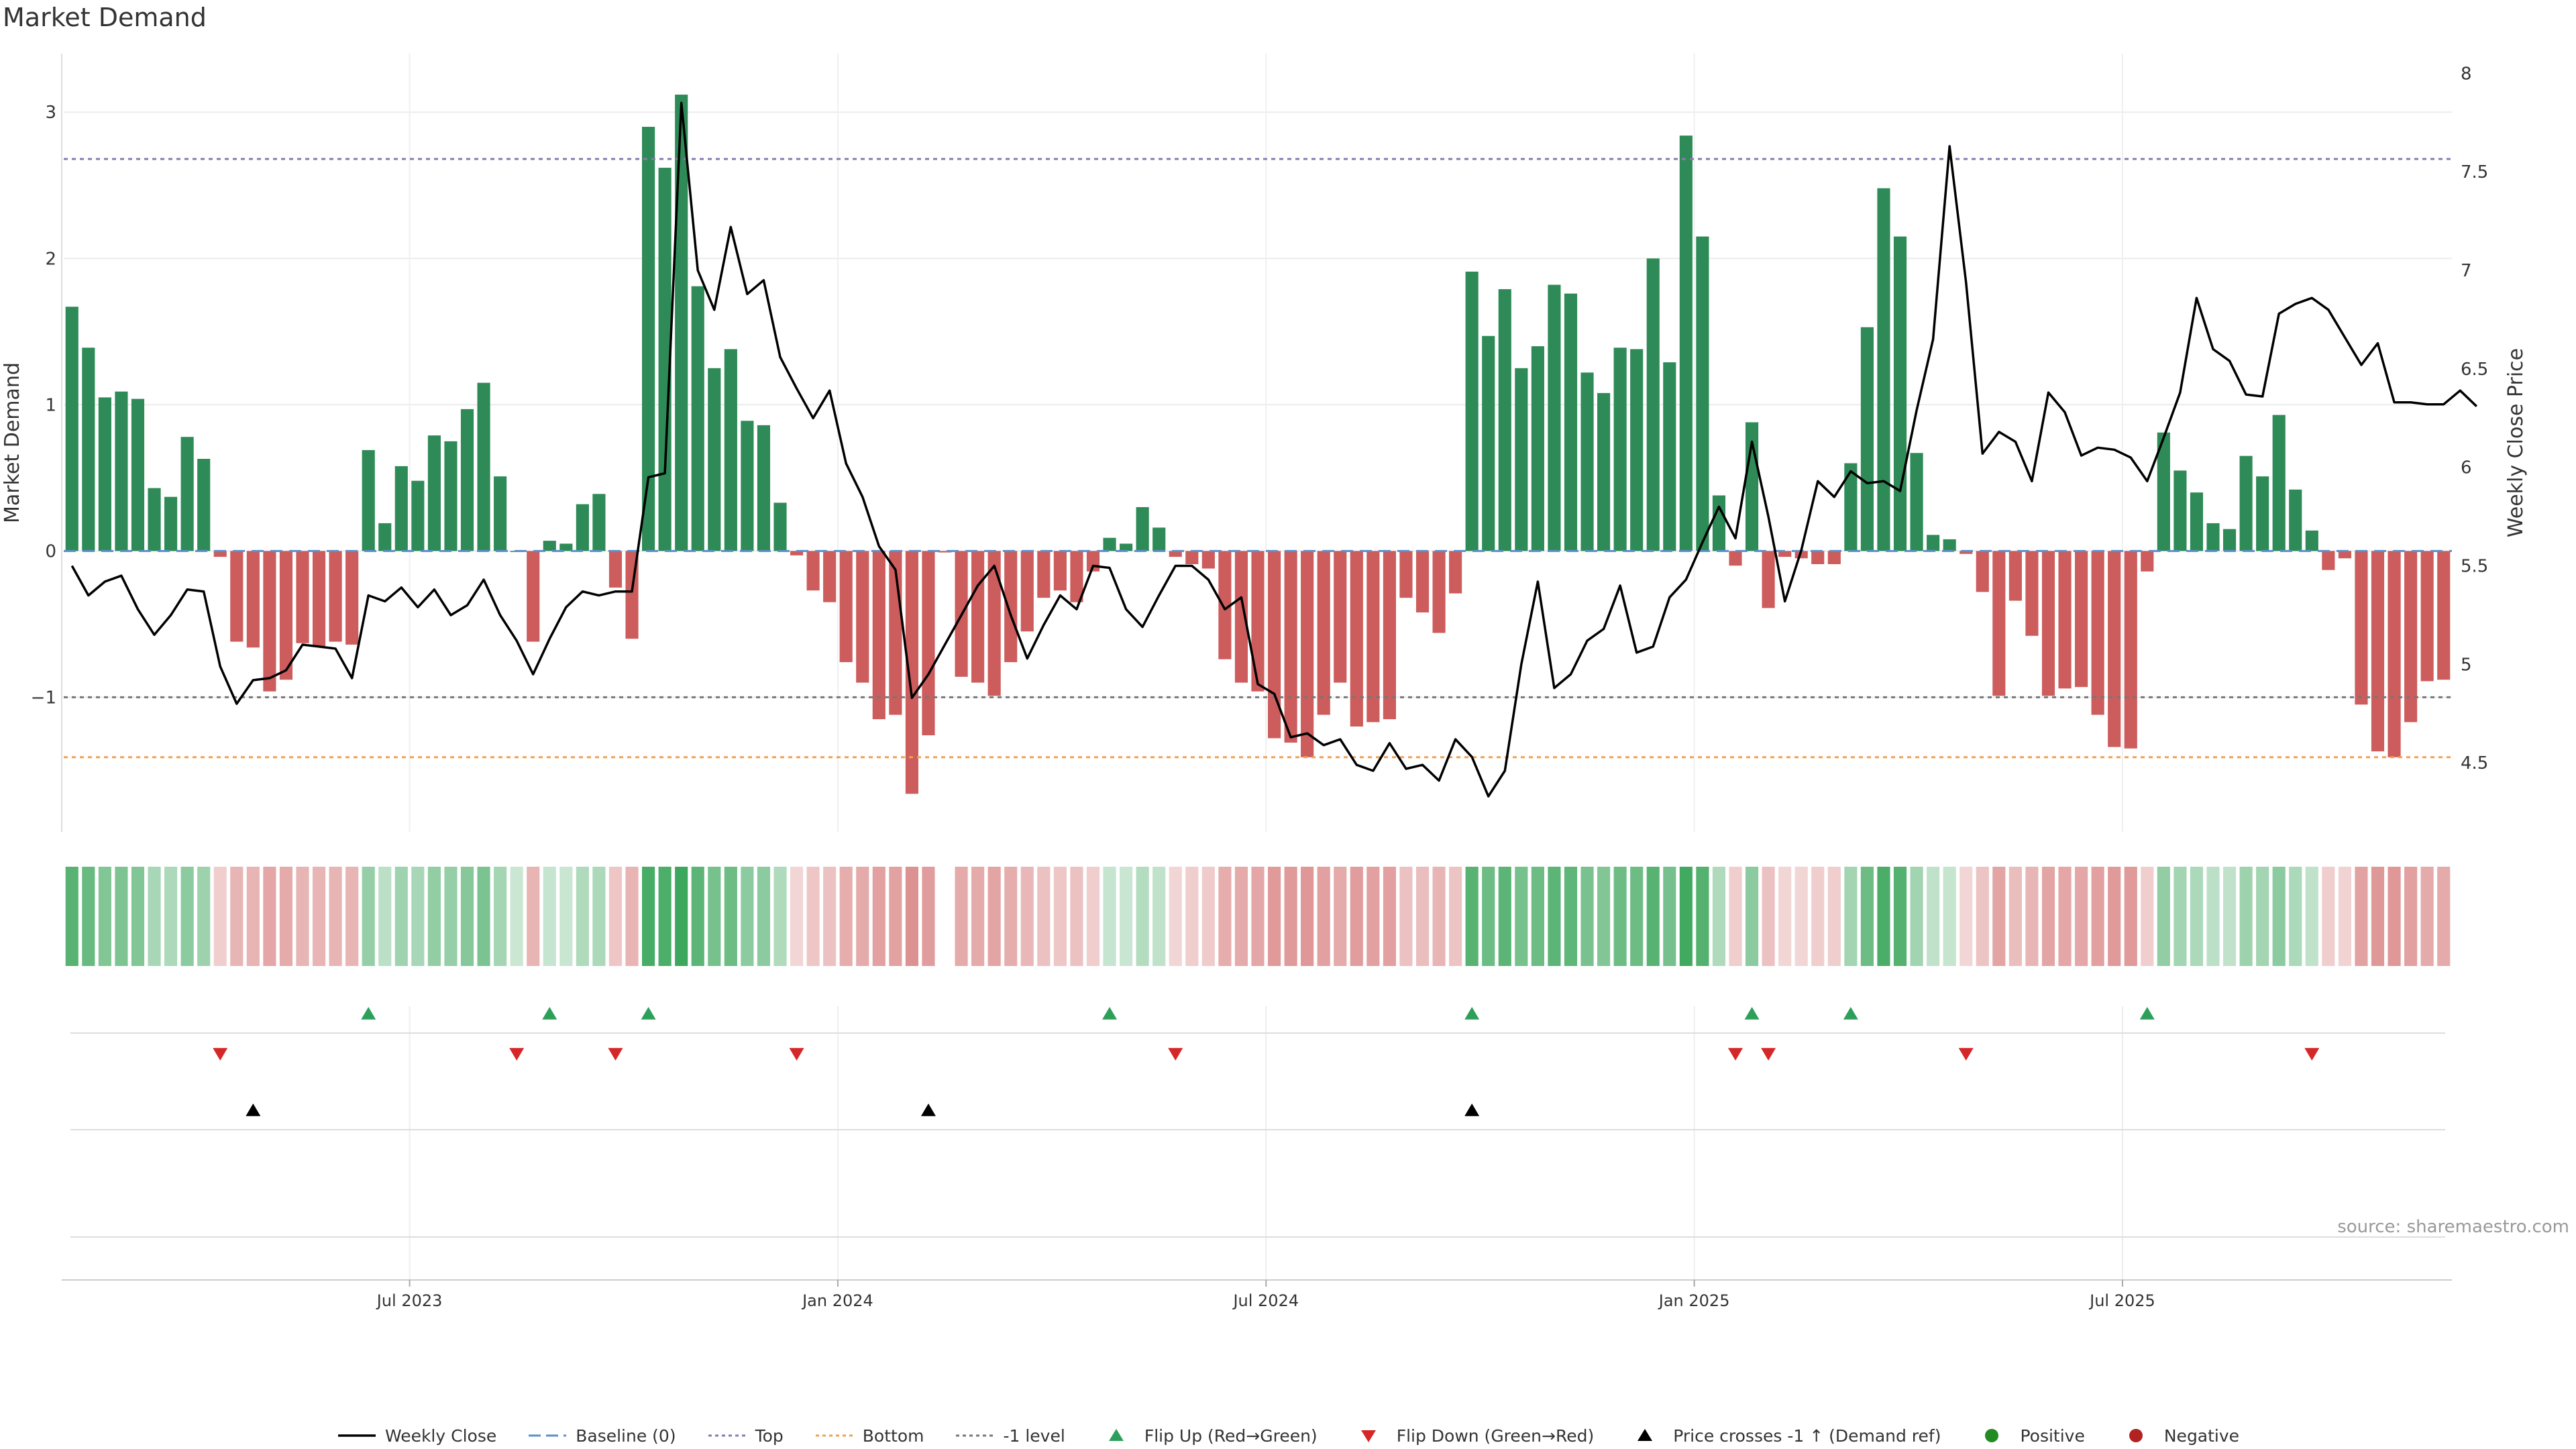 The width and height of the screenshot is (2576, 1449). What do you see at coordinates (409, 1300) in the screenshot?
I see `x-tick-label: Jul 2023` at bounding box center [409, 1300].